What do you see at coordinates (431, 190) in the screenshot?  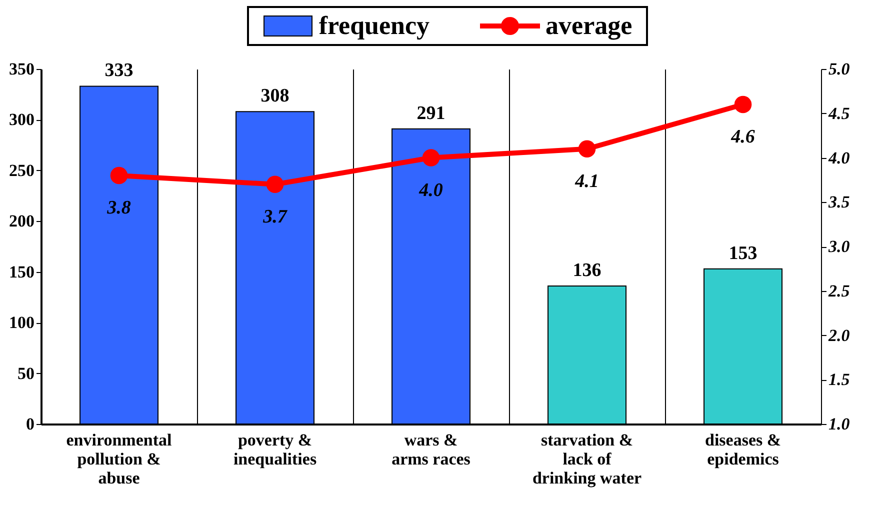 I see `data-label: 4.0` at bounding box center [431, 190].